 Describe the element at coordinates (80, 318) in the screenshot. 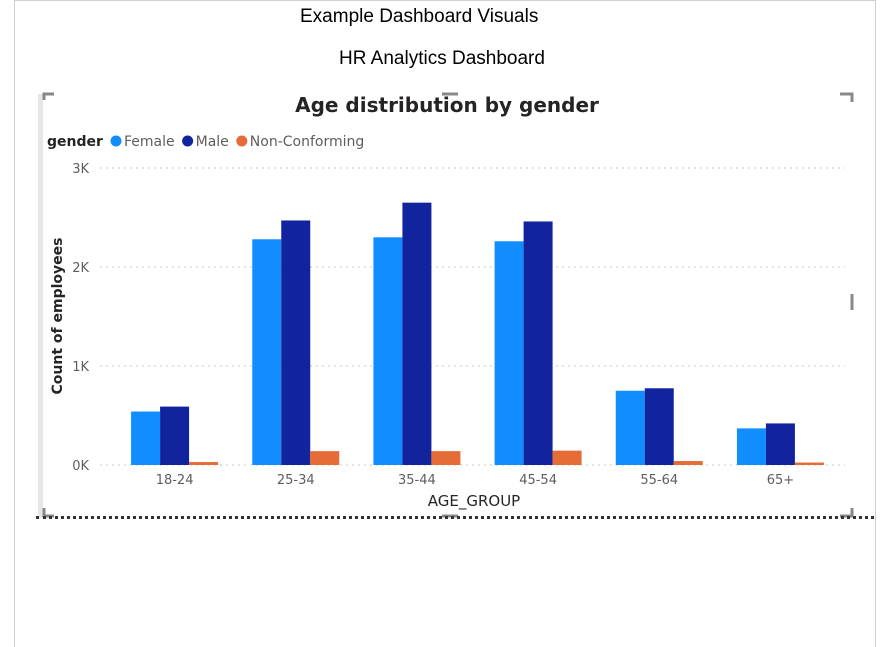

I see `y-axis: 0K 1K 2K 3K` at that location.